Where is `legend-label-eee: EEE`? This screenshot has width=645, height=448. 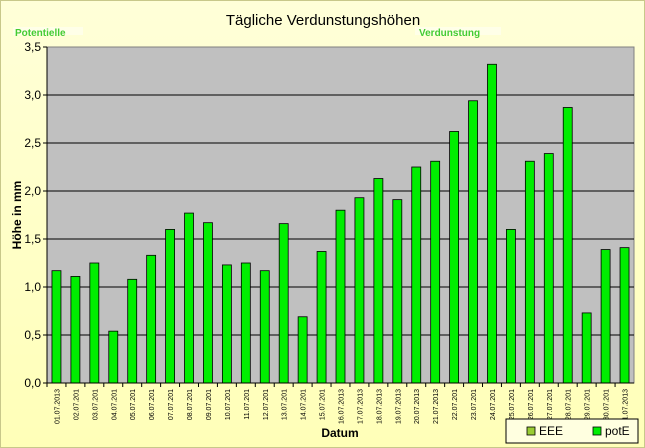
legend-label-eee: EEE is located at coordinates (551, 431).